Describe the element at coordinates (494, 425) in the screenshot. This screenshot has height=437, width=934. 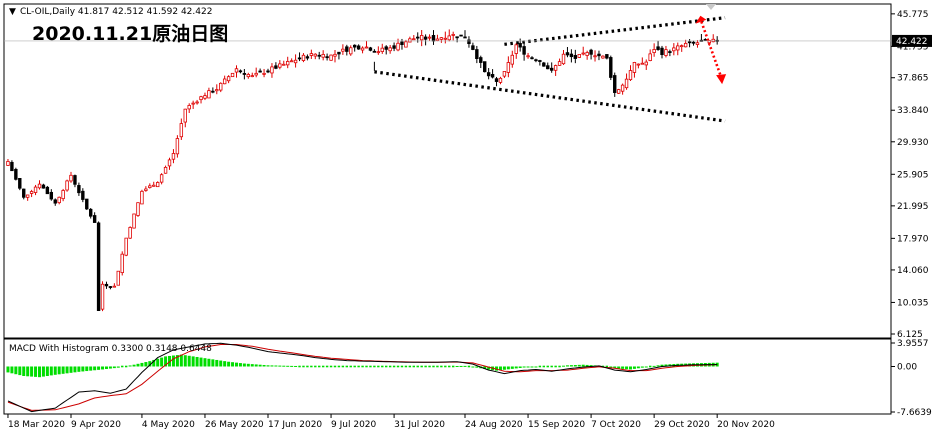
I see `date-tick-label: 24 Aug 2020` at that location.